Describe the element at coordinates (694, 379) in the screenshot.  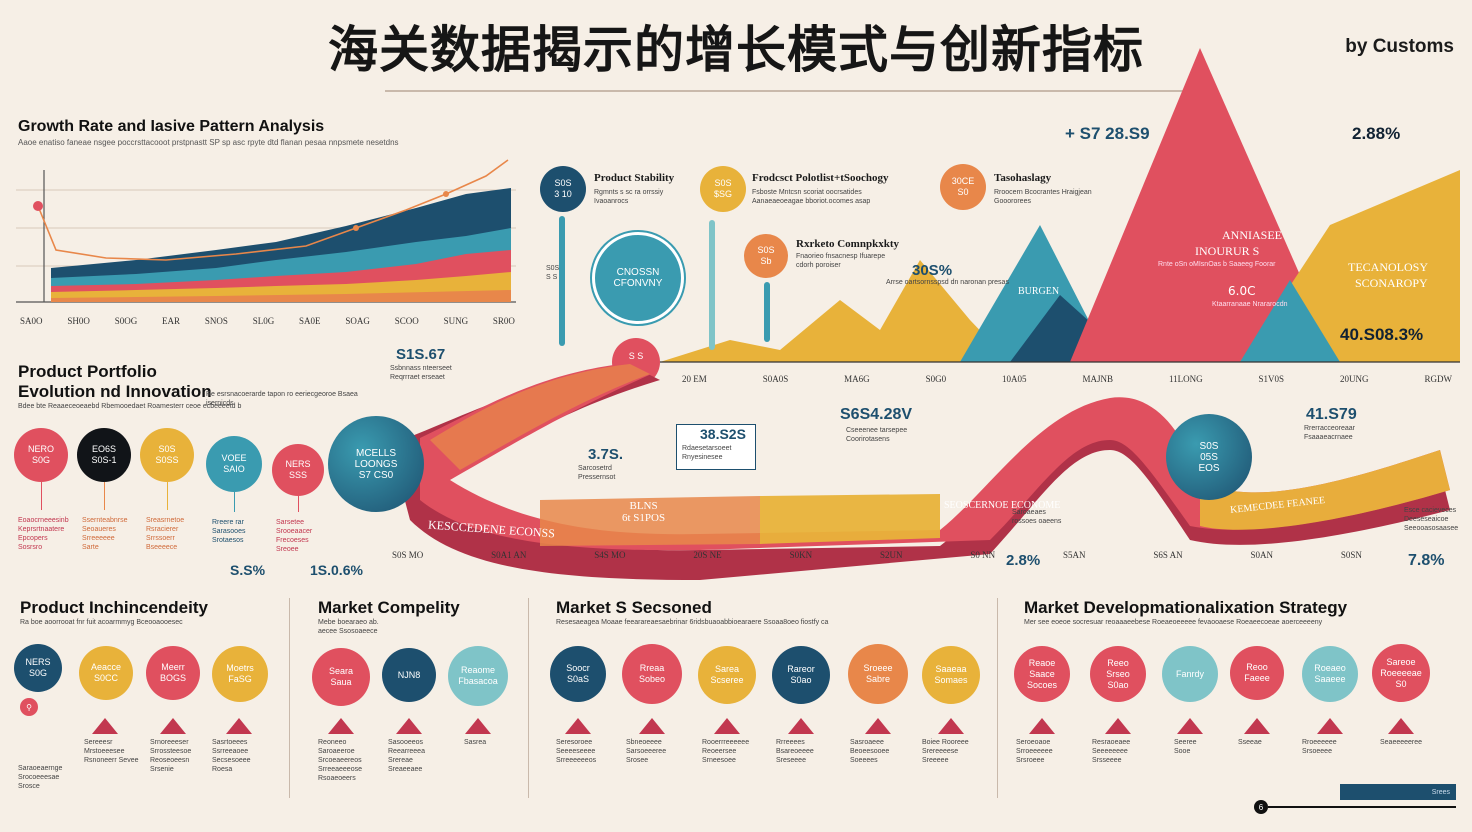
I see `mountain-tick: 20 EM` at that location.